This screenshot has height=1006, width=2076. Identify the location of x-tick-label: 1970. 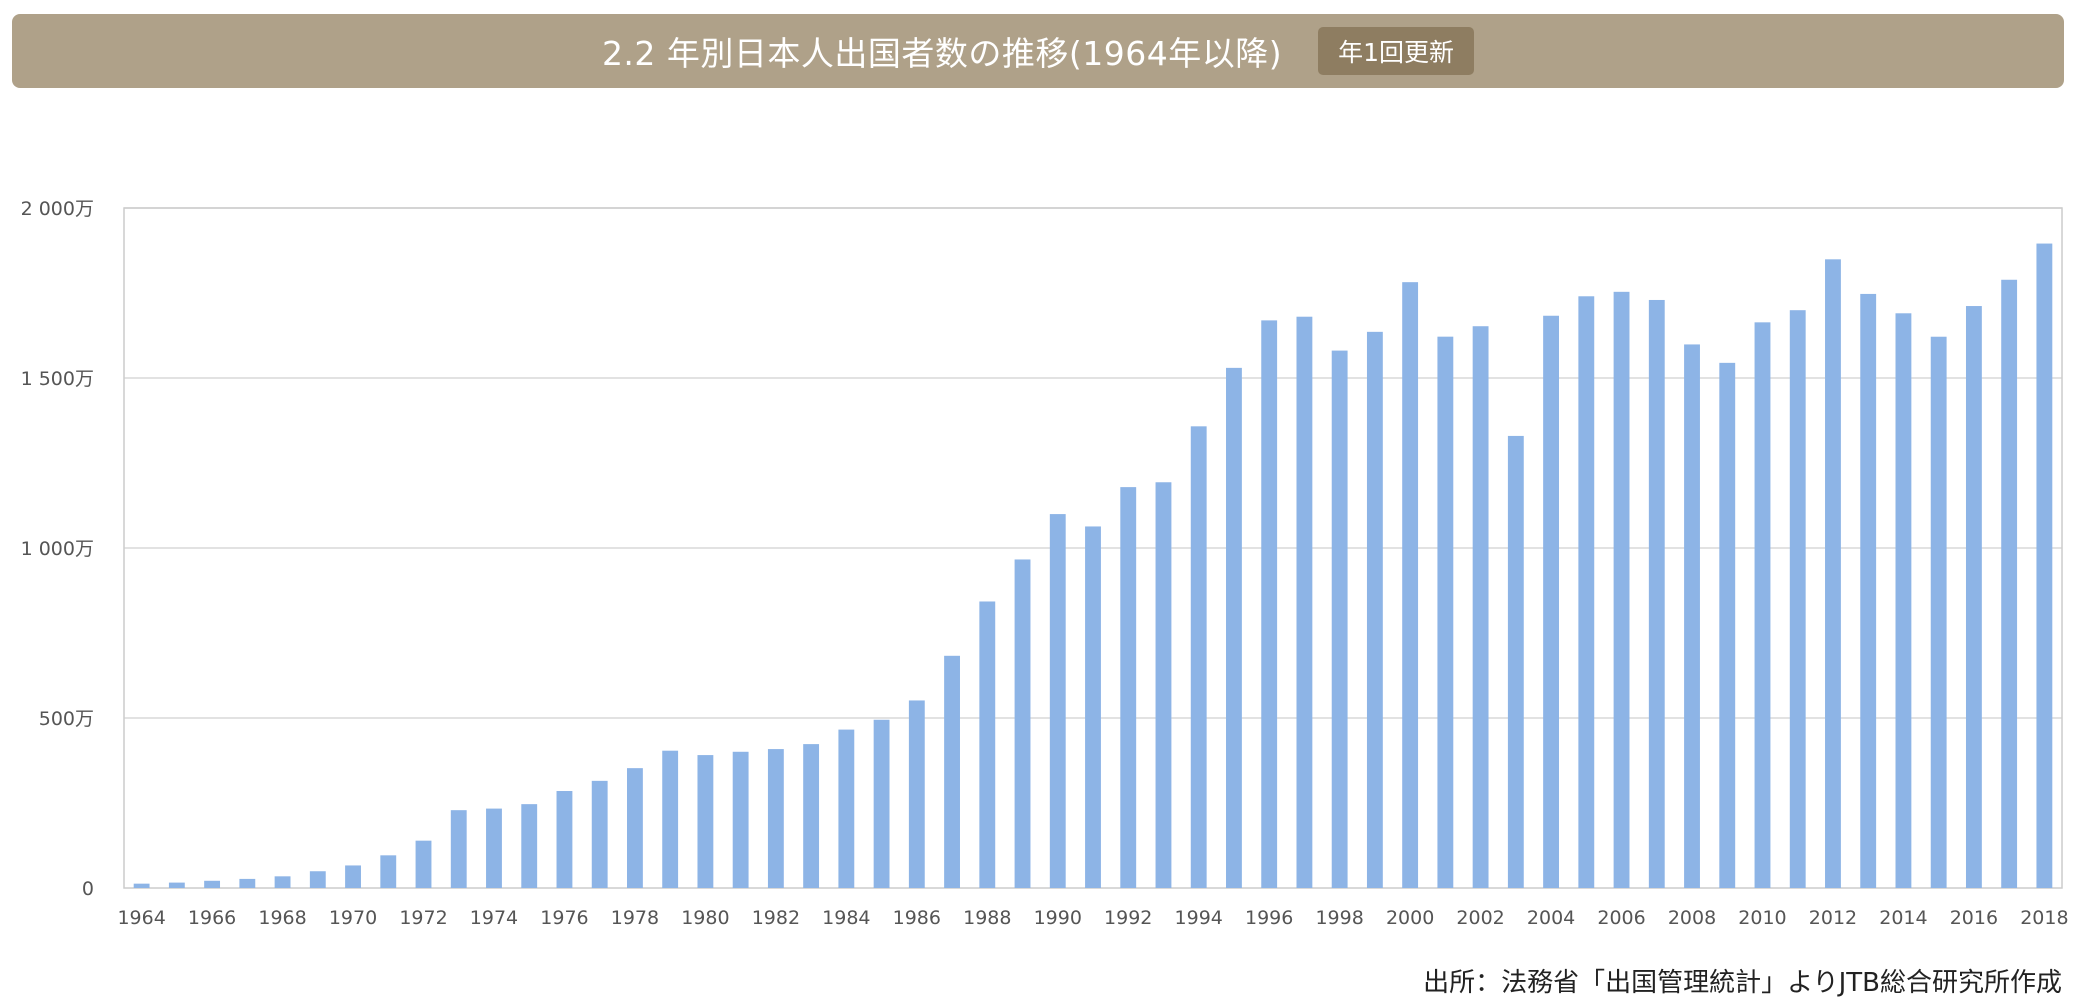
(353, 918).